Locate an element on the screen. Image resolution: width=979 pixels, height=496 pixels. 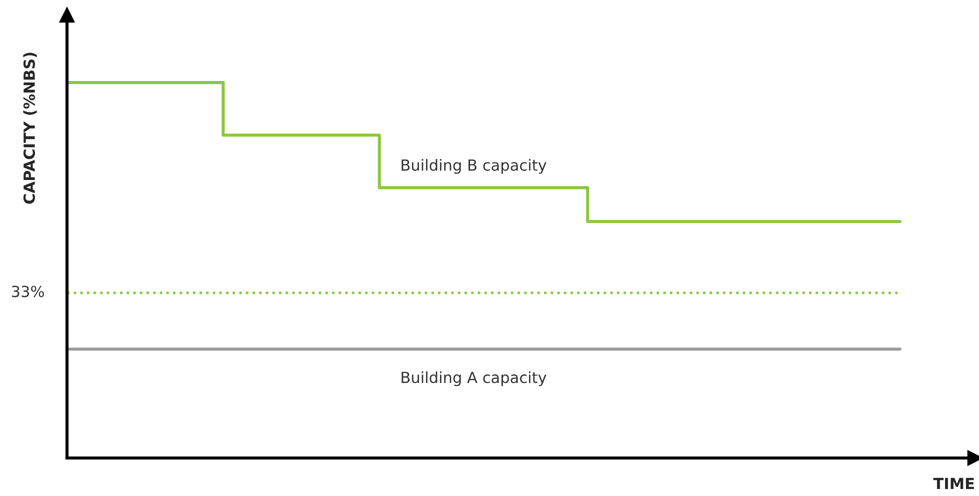
text: 33% is located at coordinates (28, 292).